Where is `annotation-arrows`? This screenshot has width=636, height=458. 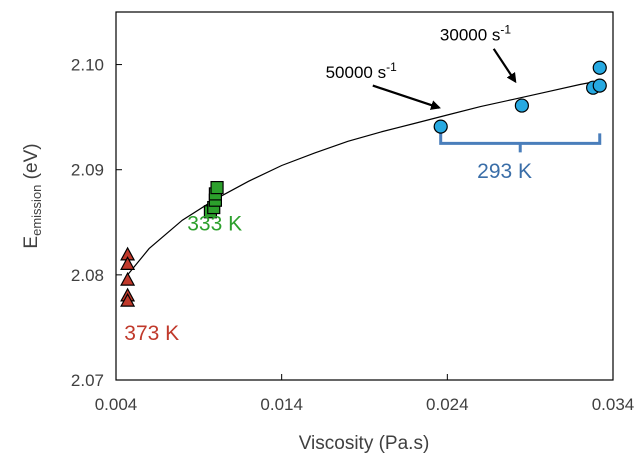 annotation-arrows is located at coordinates (444, 79).